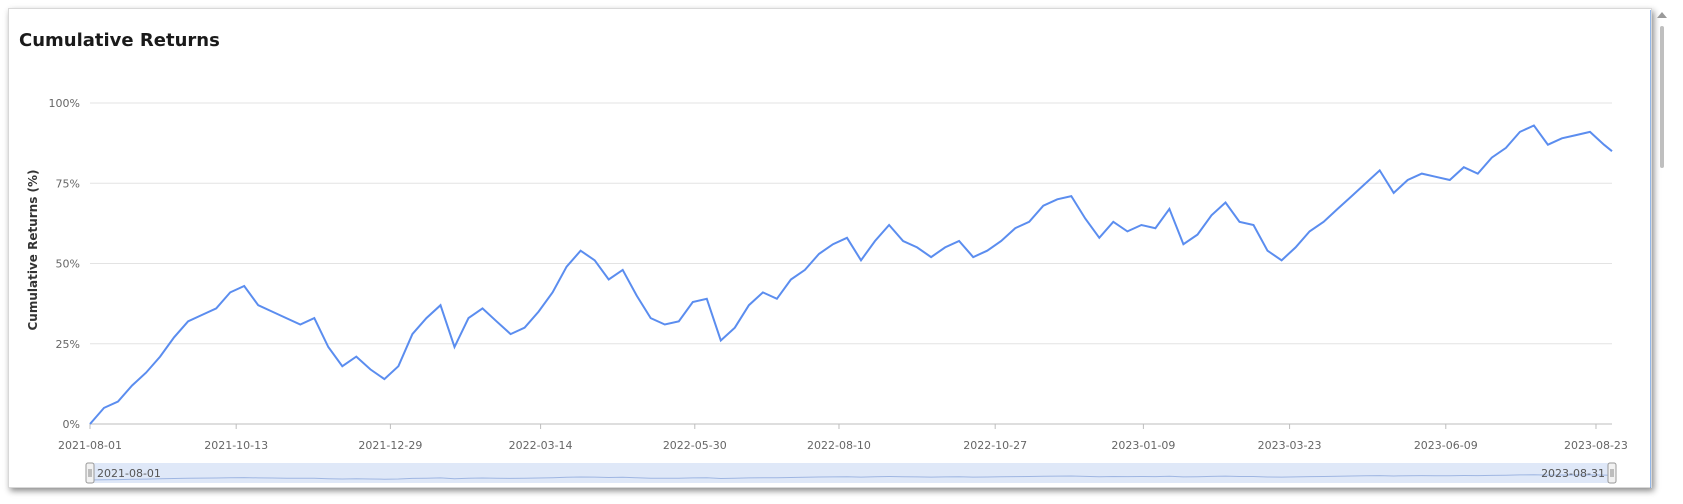 The height and width of the screenshot is (504, 1683). I want to click on navigator-series, so click(851, 477).